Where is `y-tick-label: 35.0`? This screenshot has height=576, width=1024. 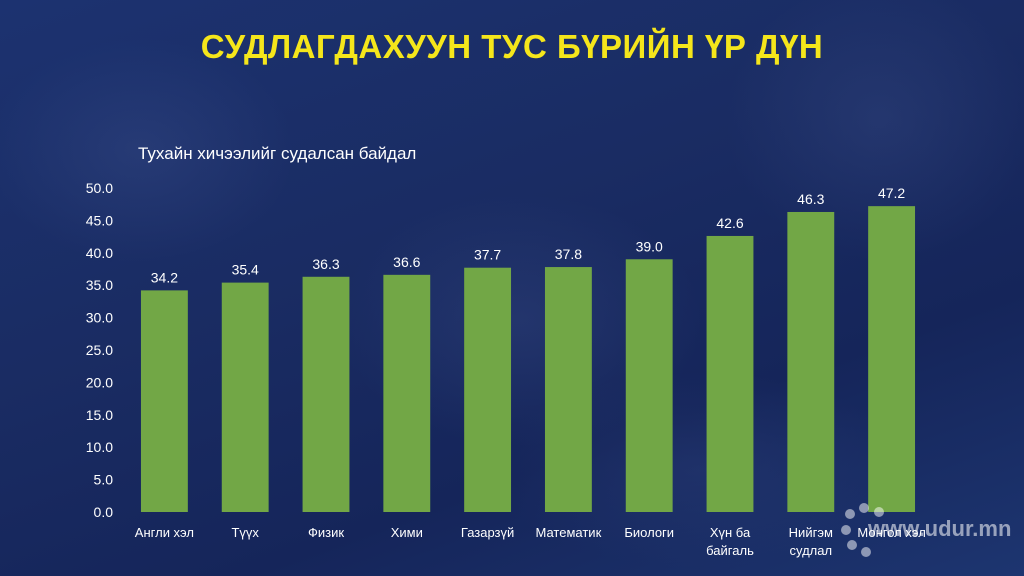 y-tick-label: 35.0 is located at coordinates (99, 285).